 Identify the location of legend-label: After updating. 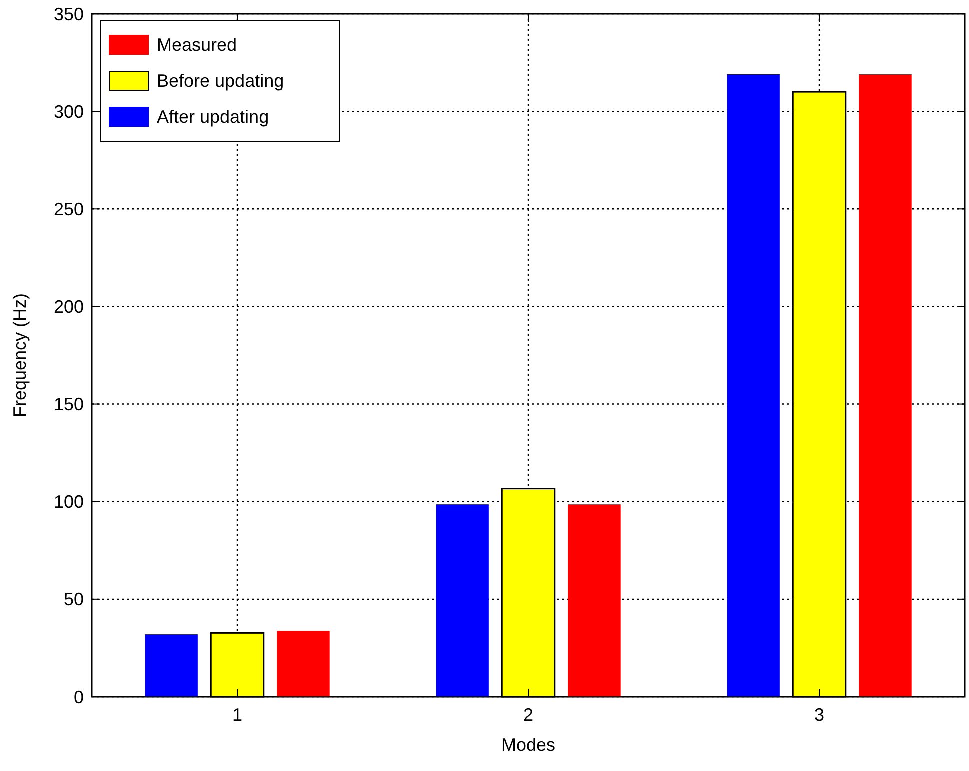
(213, 117).